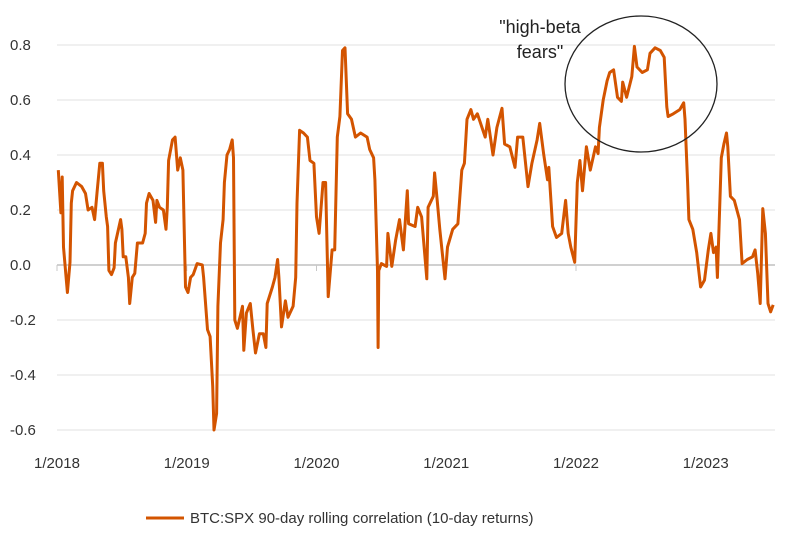 This screenshot has width=800, height=534. What do you see at coordinates (20, 210) in the screenshot?
I see `y-tick-label: 0.2` at bounding box center [20, 210].